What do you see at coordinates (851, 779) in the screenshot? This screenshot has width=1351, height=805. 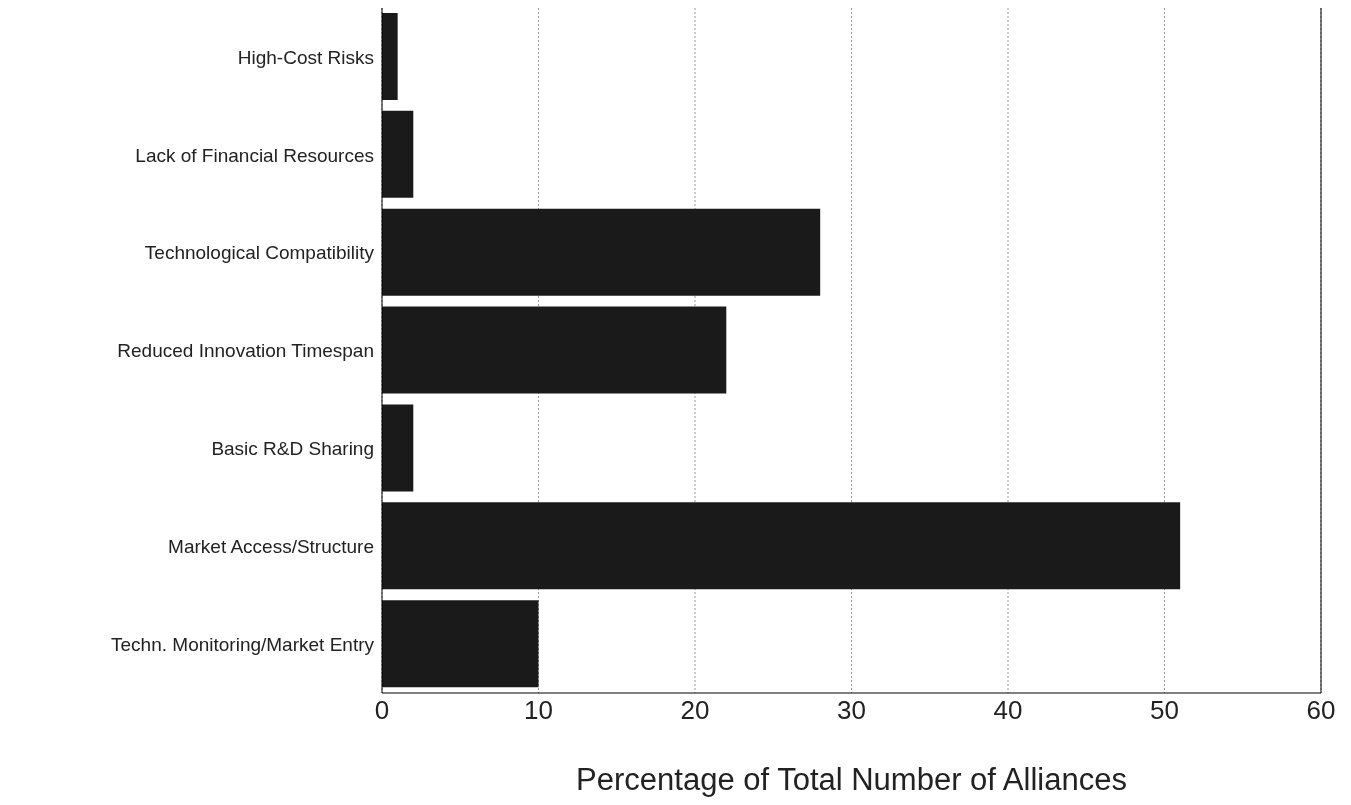 I see `x-axis-title: Percentage of Total Number of Alliances` at bounding box center [851, 779].